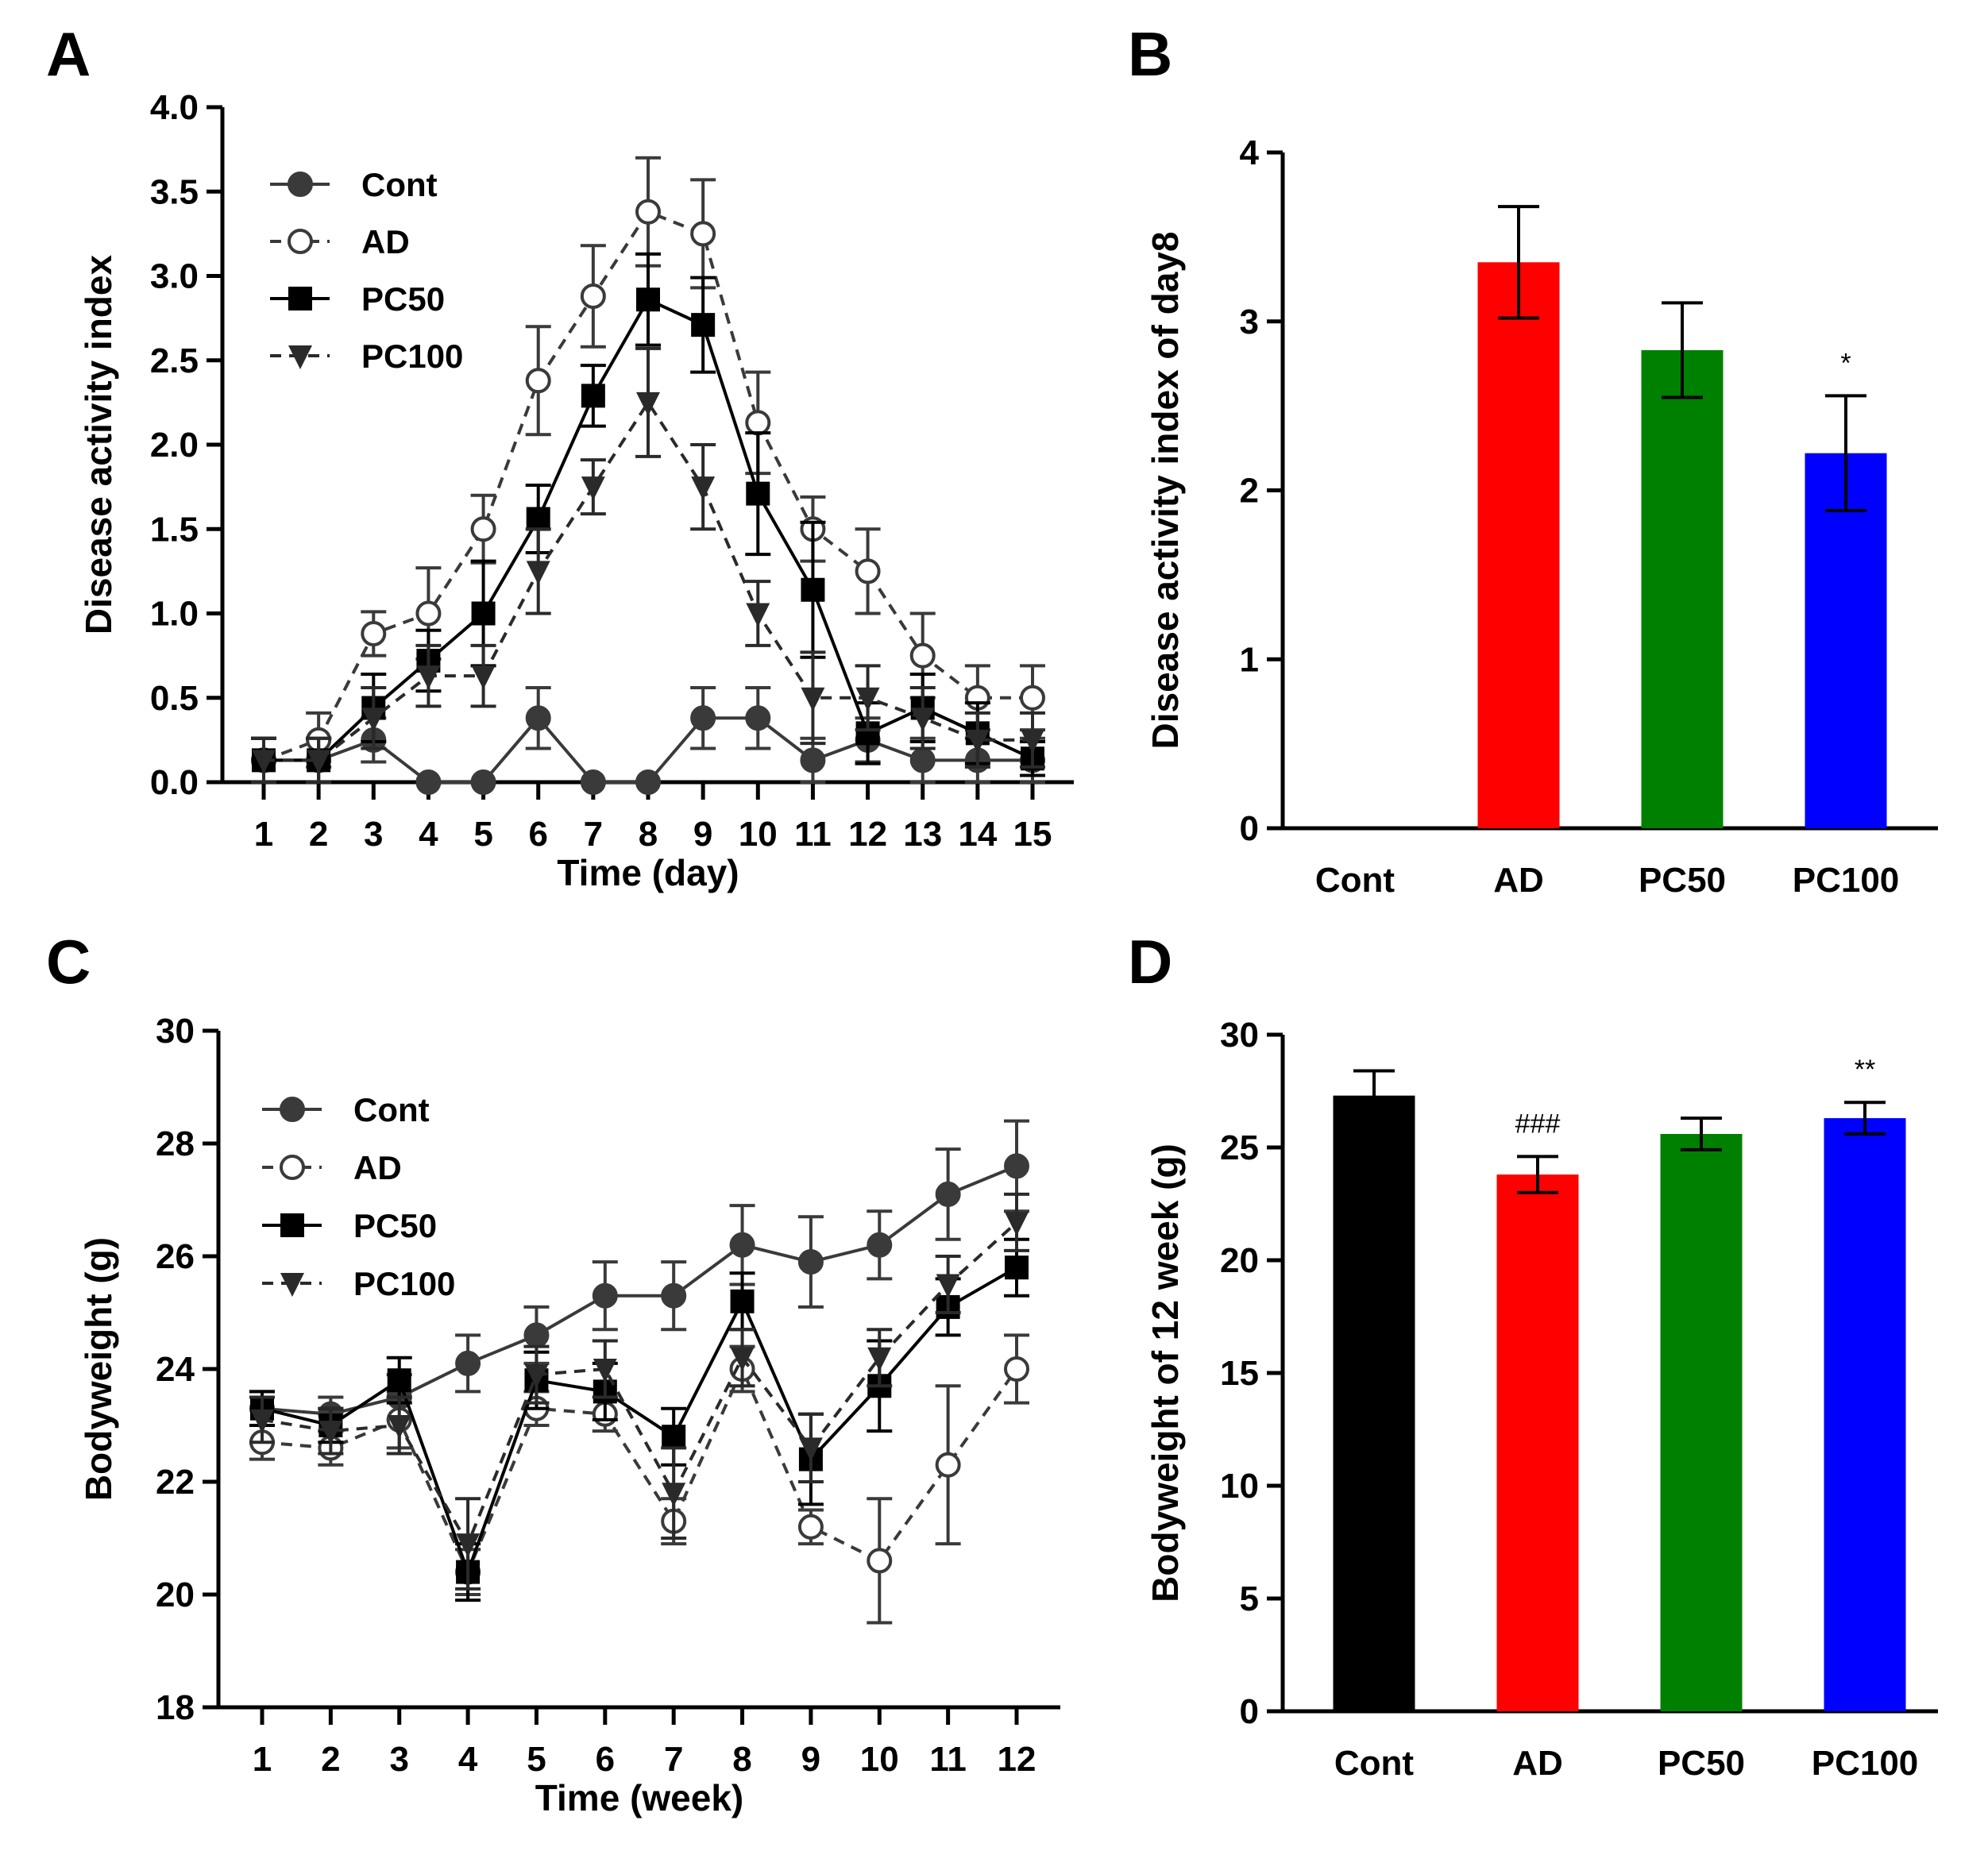 The width and height of the screenshot is (1988, 1855). I want to click on series-pc50, so click(648, 518).